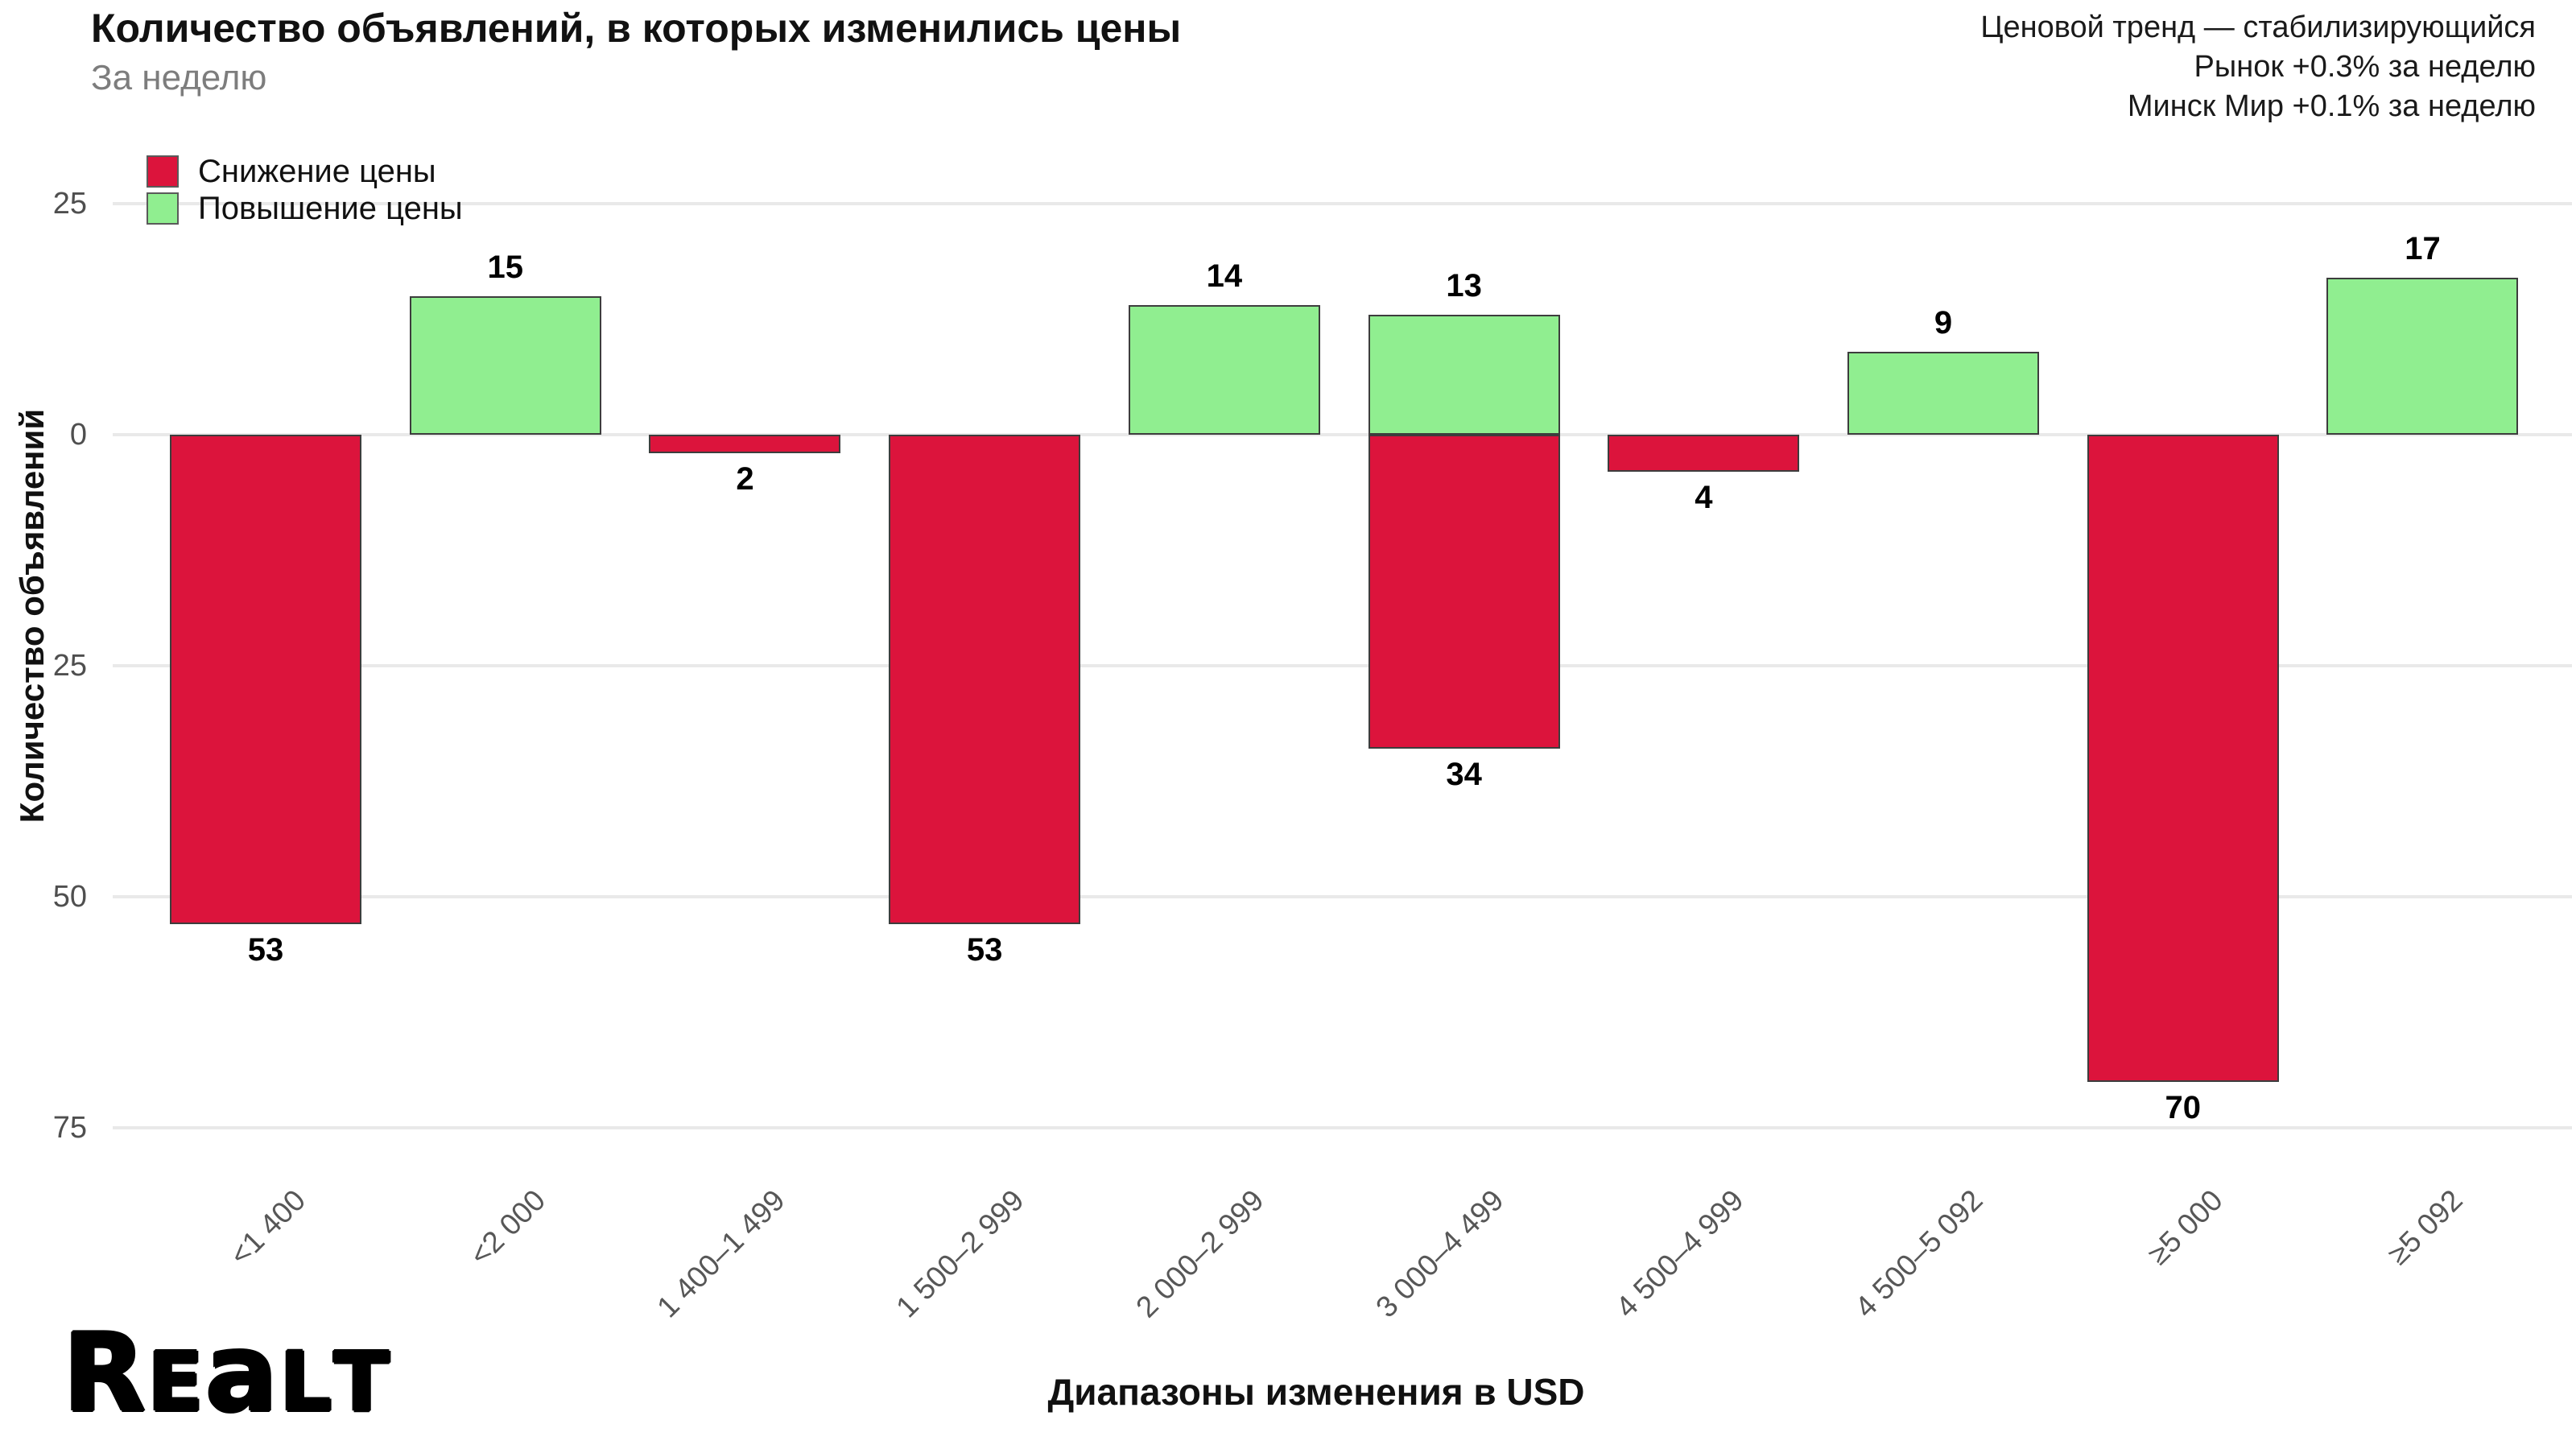  I want to click on x-axis-tick-label: 1 400–1 499, so click(720, 1253).